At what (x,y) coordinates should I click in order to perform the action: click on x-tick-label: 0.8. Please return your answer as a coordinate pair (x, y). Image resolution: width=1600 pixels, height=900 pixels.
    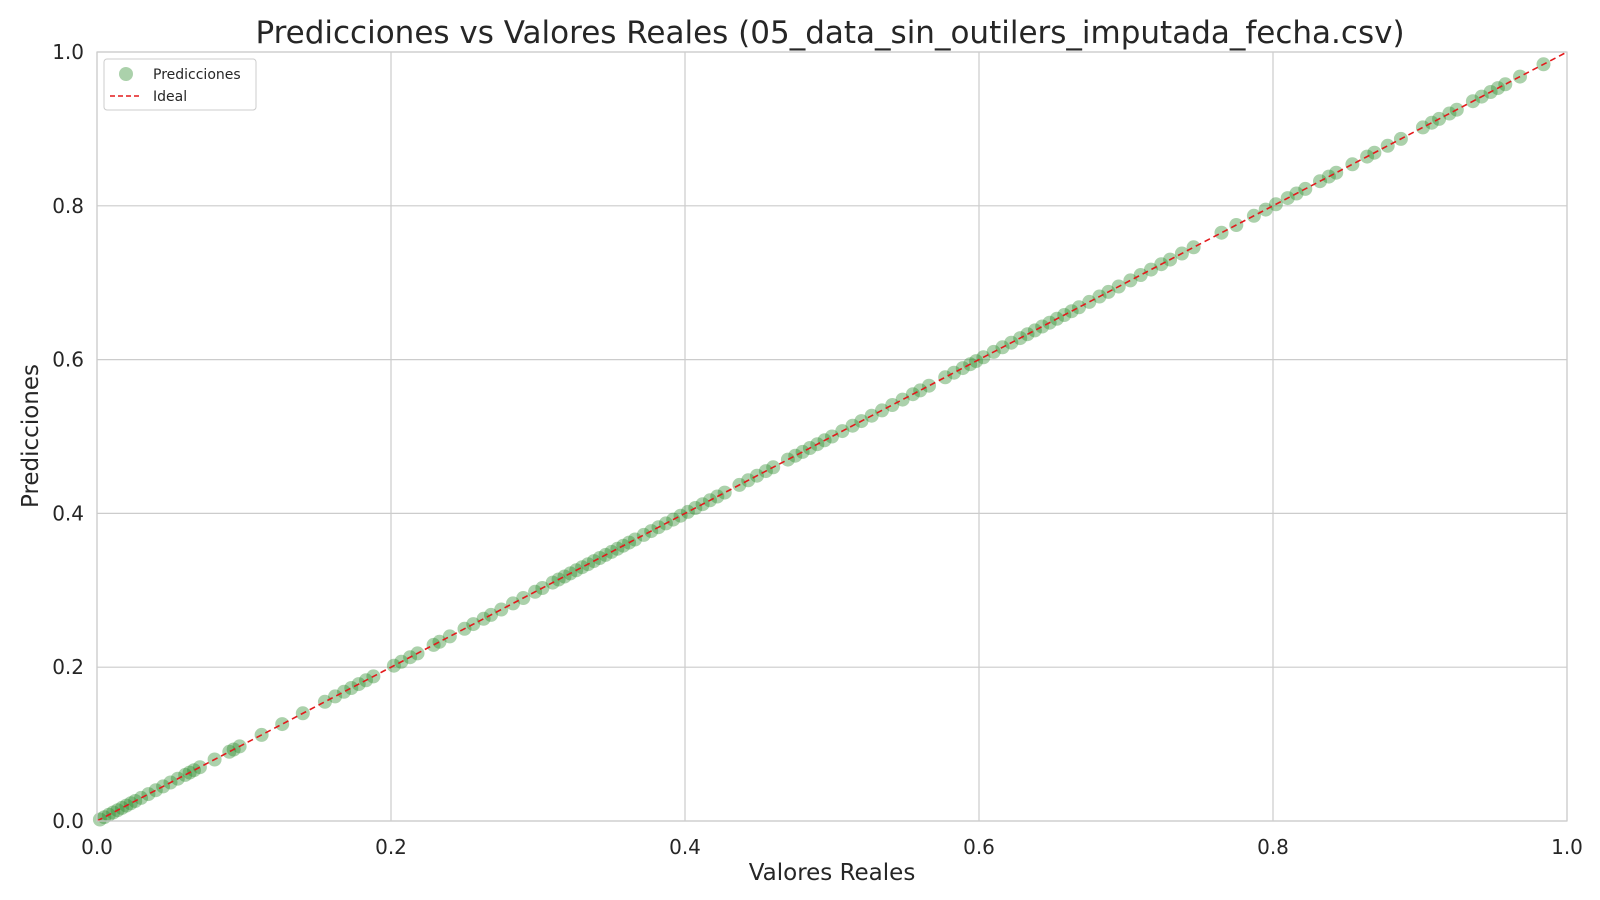
    Looking at the image, I should click on (1273, 847).